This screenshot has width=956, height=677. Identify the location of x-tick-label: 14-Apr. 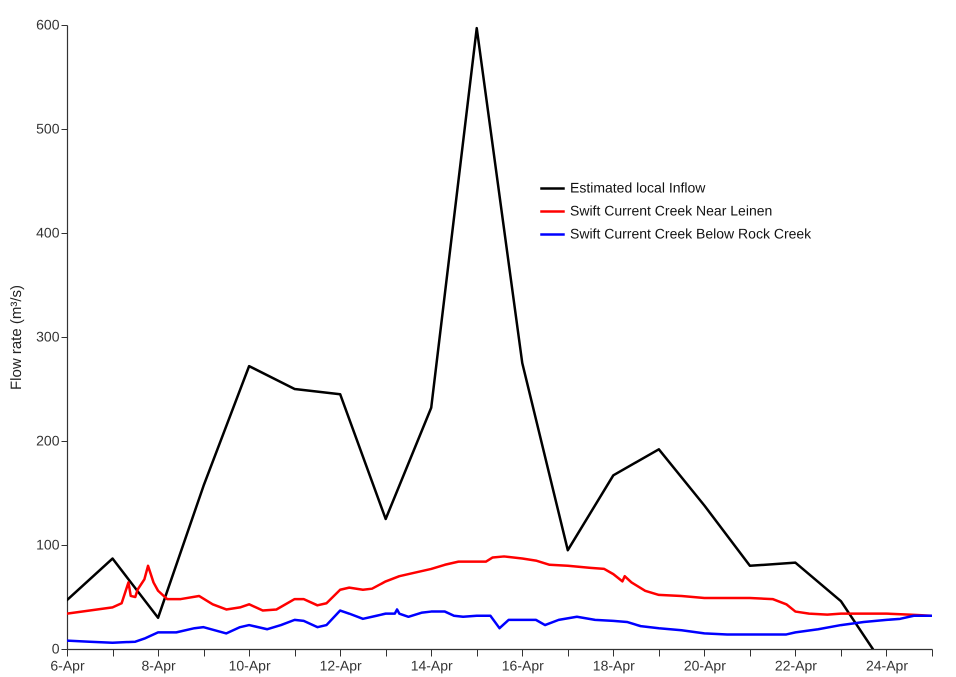
(432, 666).